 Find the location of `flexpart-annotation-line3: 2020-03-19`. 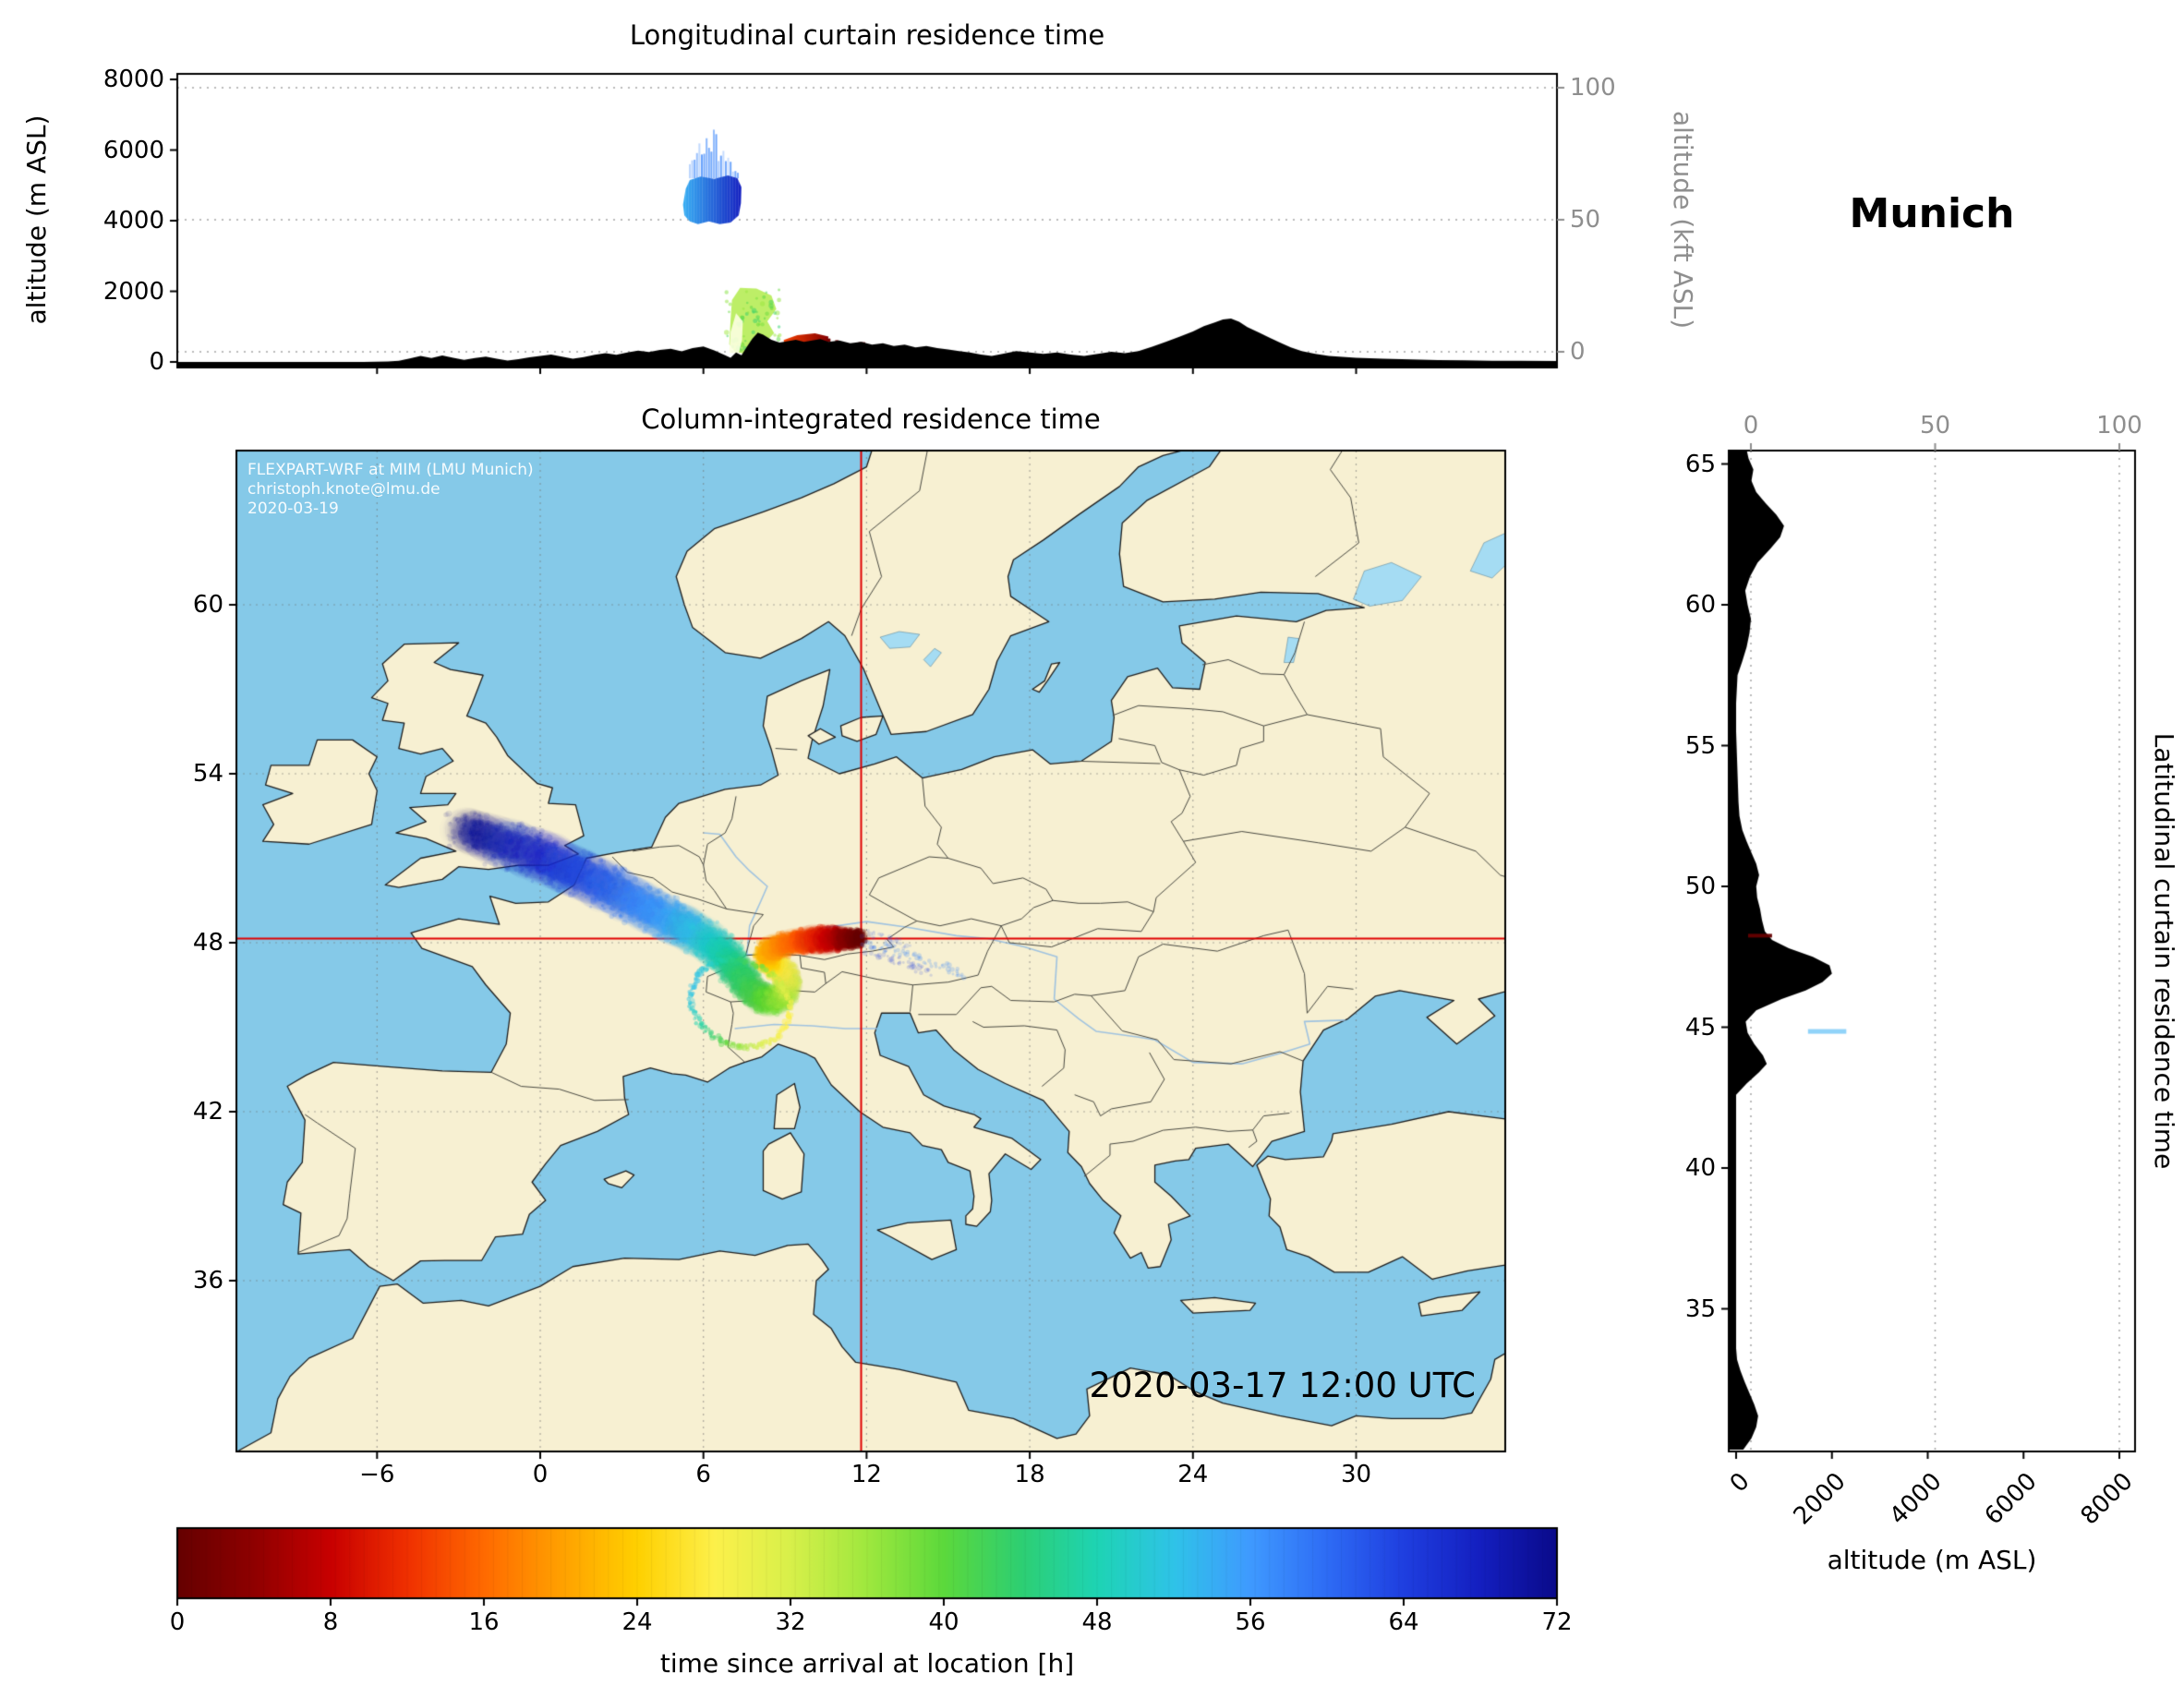

flexpart-annotation-line3: 2020-03-19 is located at coordinates (293, 509).